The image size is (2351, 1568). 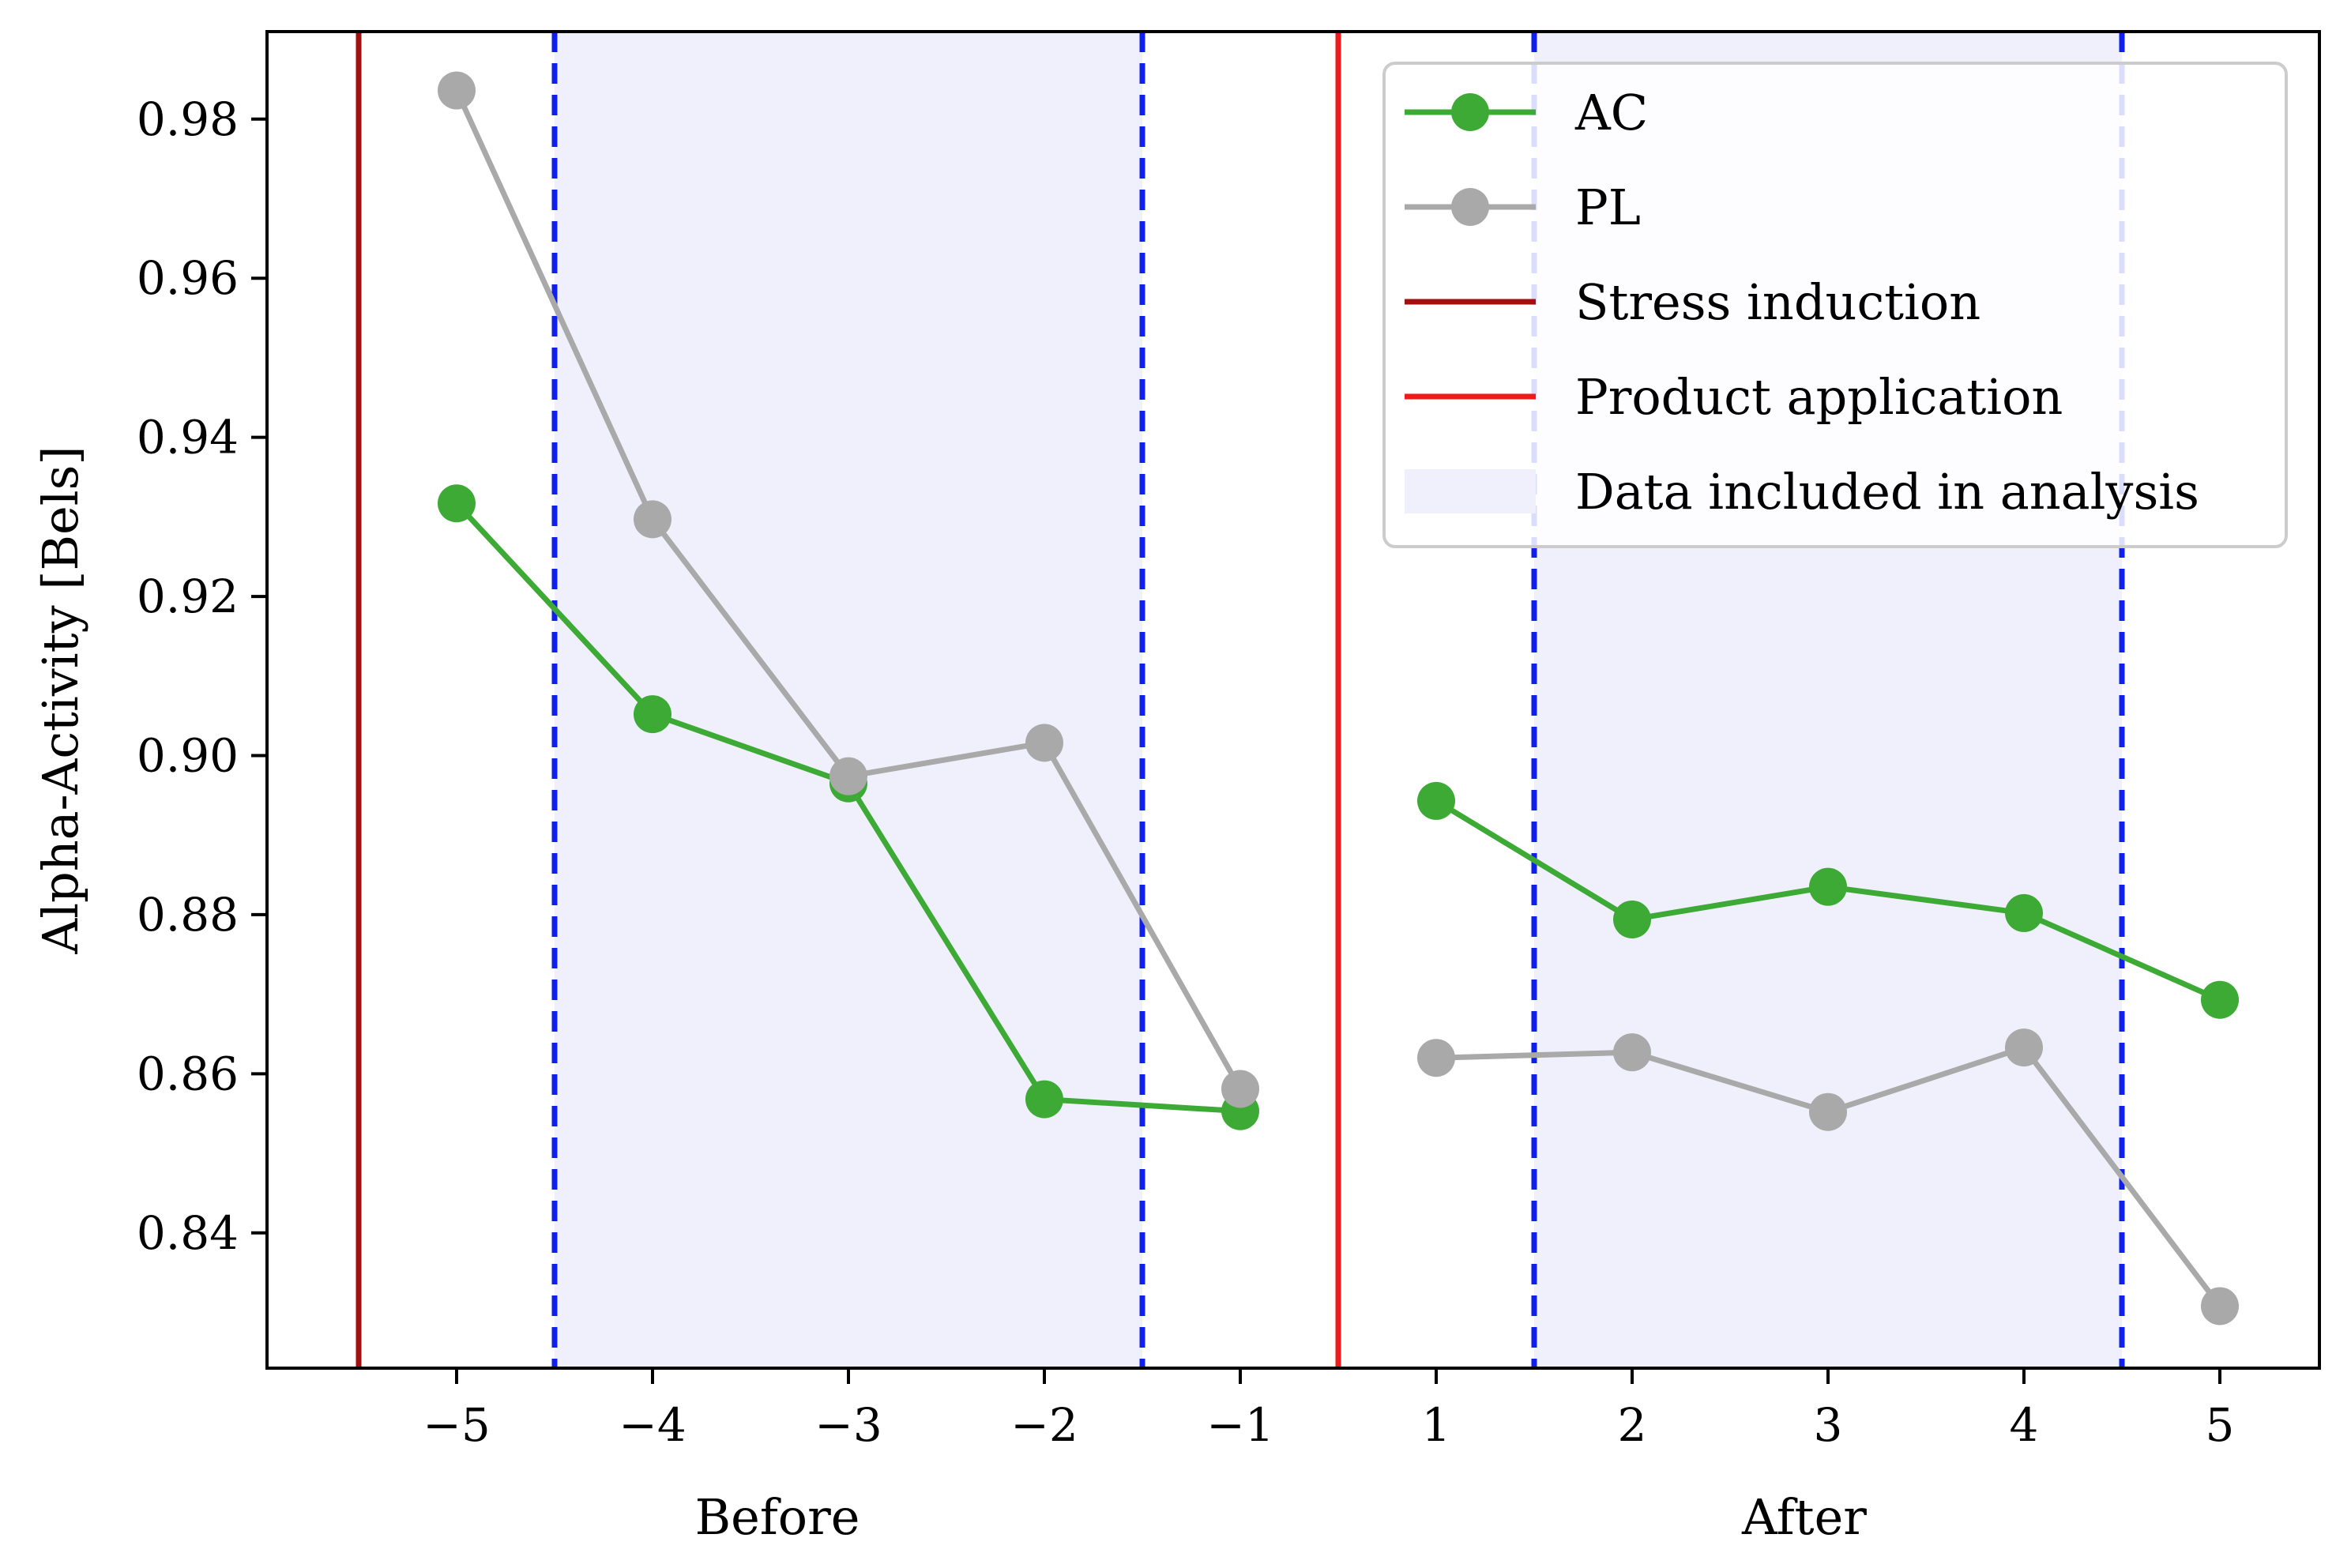 I want to click on legend-item: Stress induction, so click(x=1693, y=302).